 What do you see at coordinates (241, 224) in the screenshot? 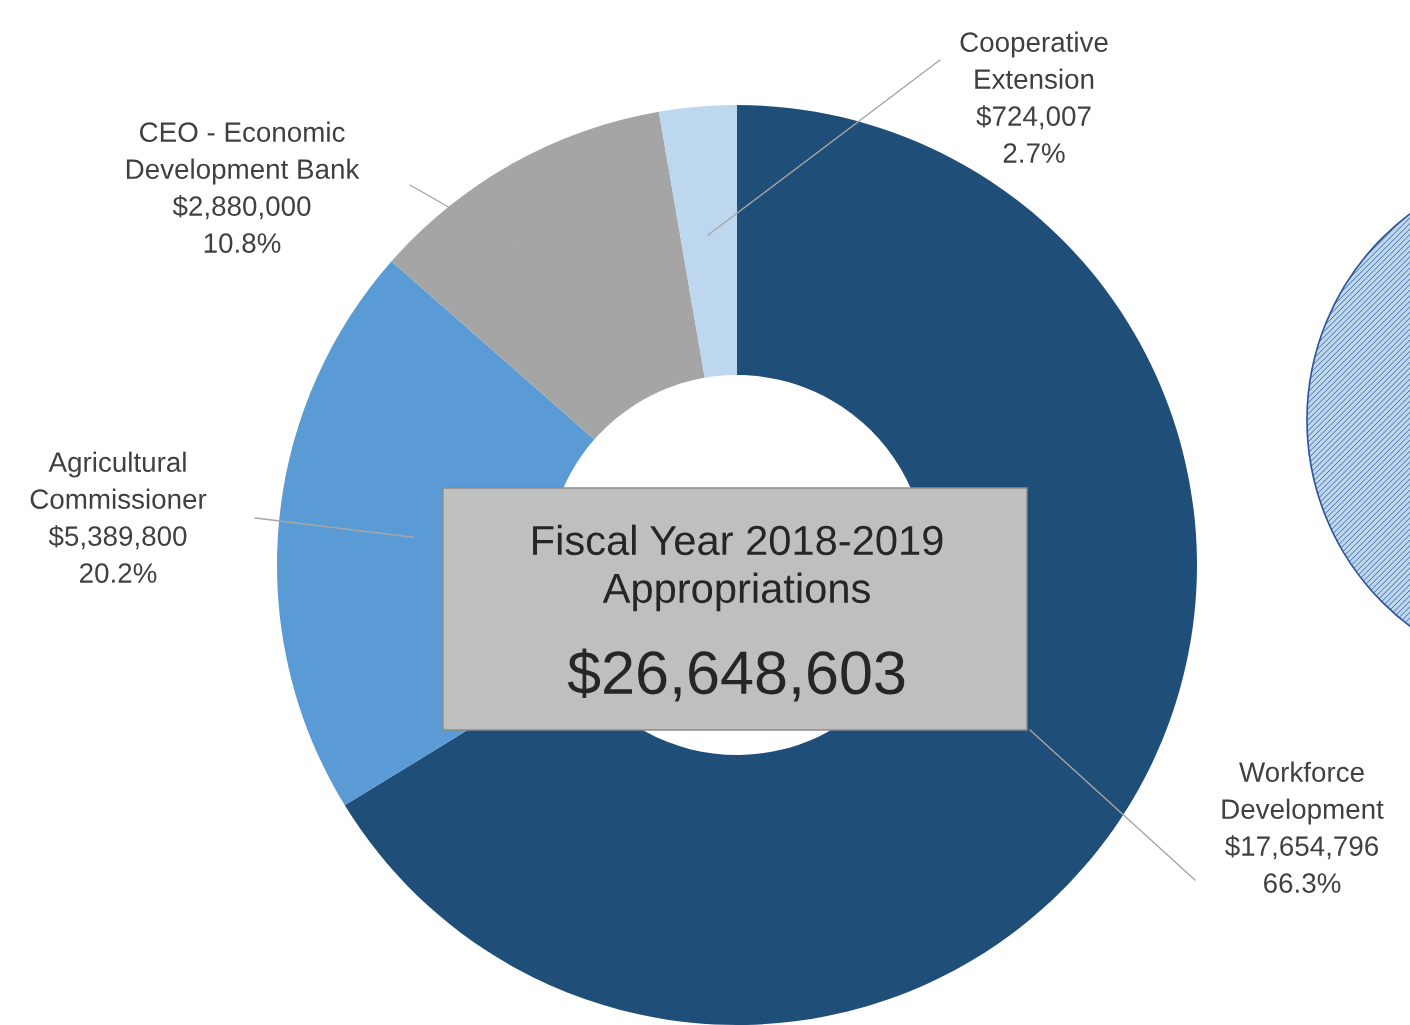
I see `data-label: $2,880,000 10.8%` at bounding box center [241, 224].